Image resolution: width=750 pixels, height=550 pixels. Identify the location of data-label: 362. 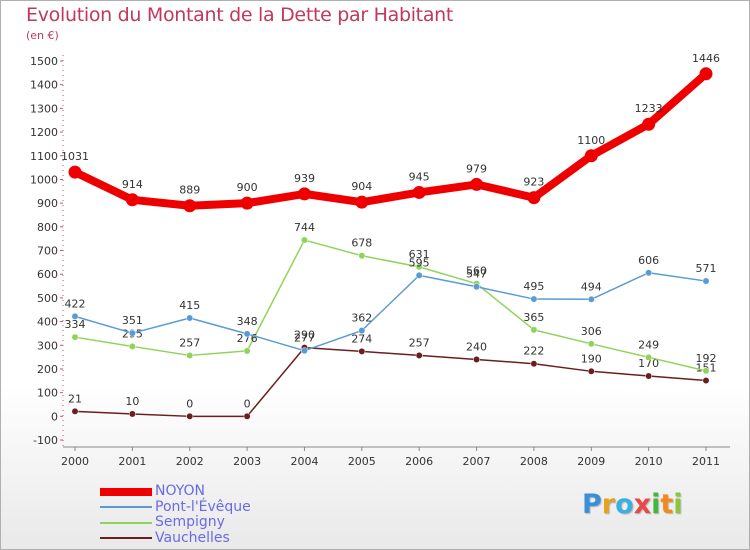
(361, 318).